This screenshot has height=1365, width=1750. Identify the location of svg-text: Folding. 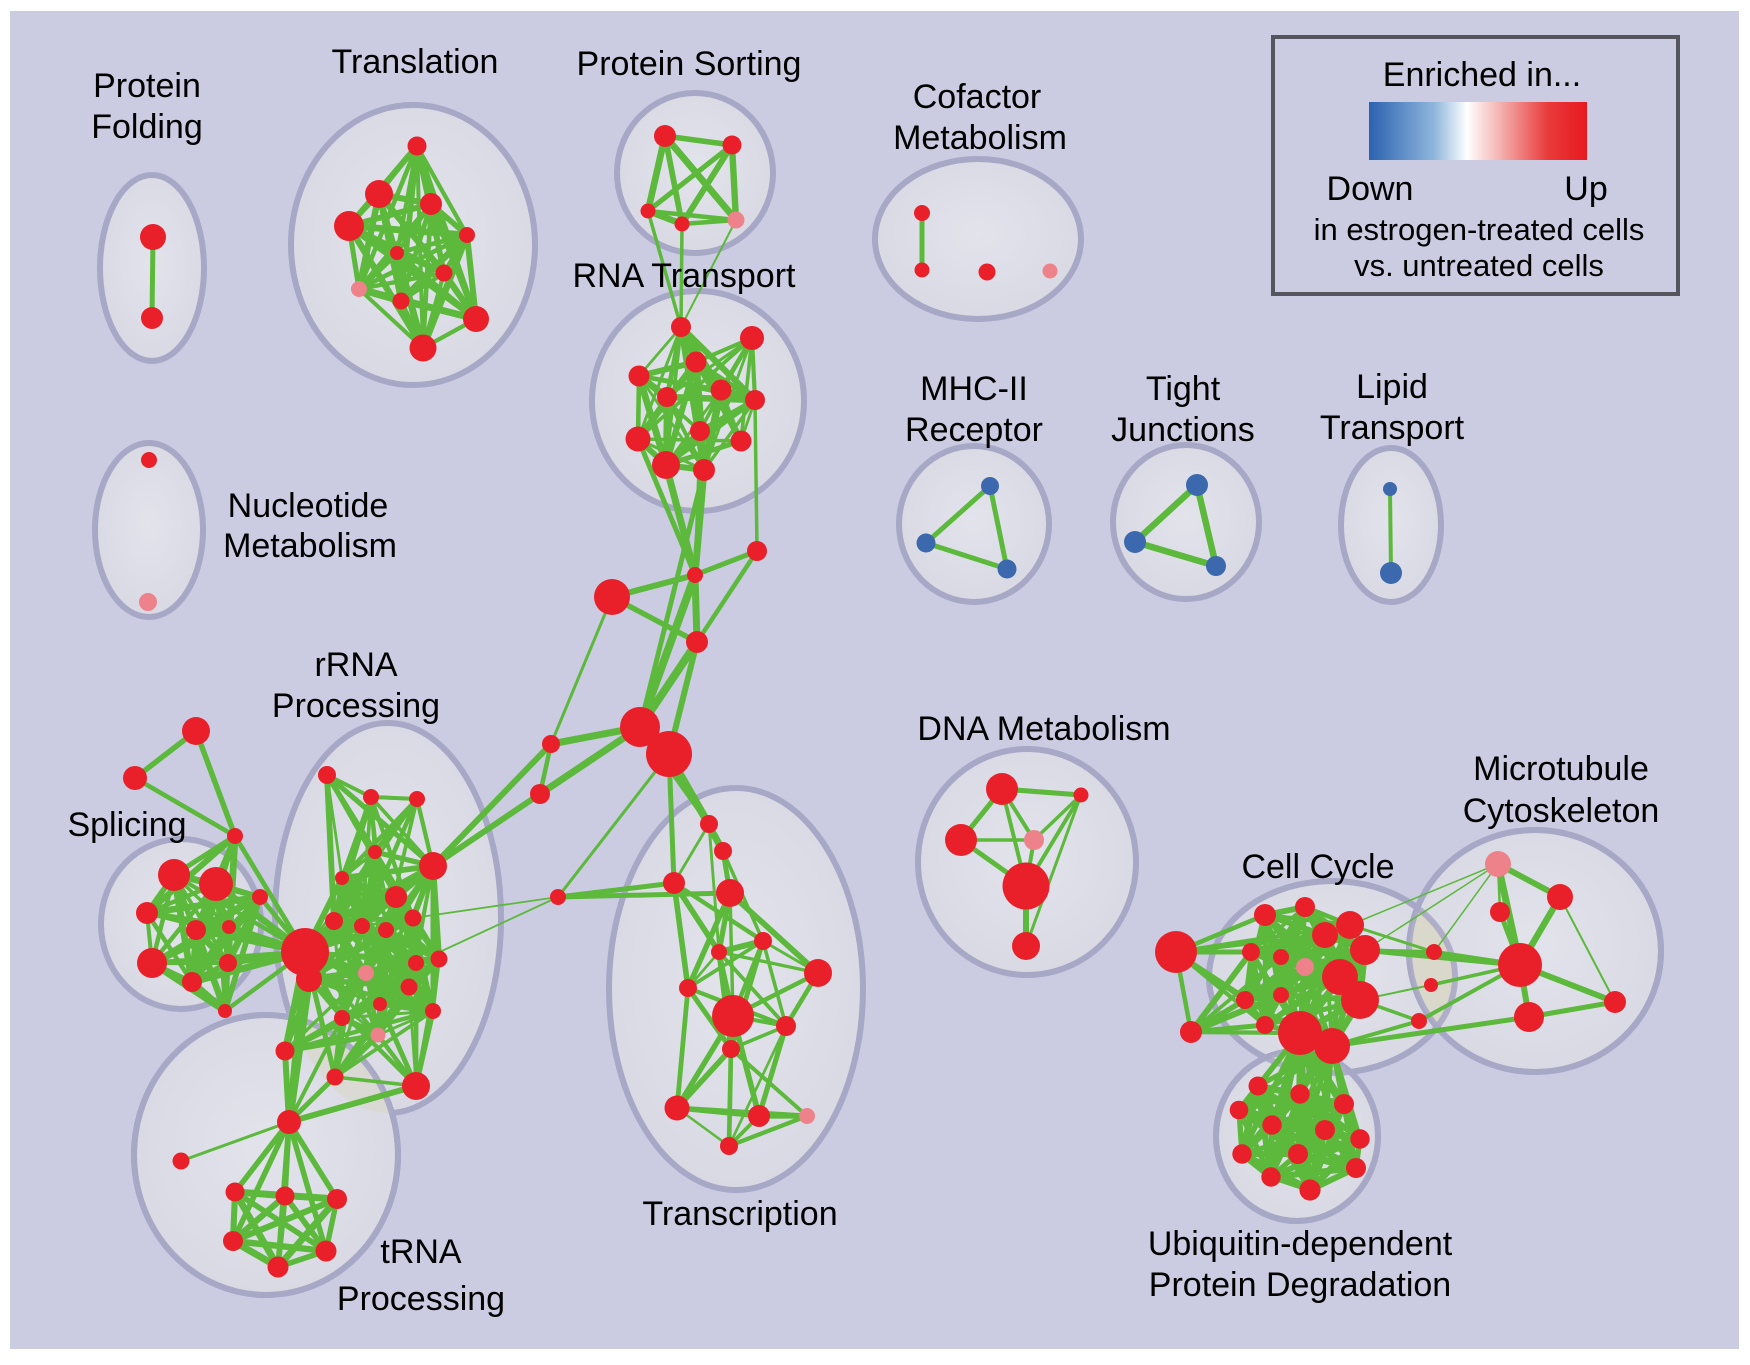
(147, 127).